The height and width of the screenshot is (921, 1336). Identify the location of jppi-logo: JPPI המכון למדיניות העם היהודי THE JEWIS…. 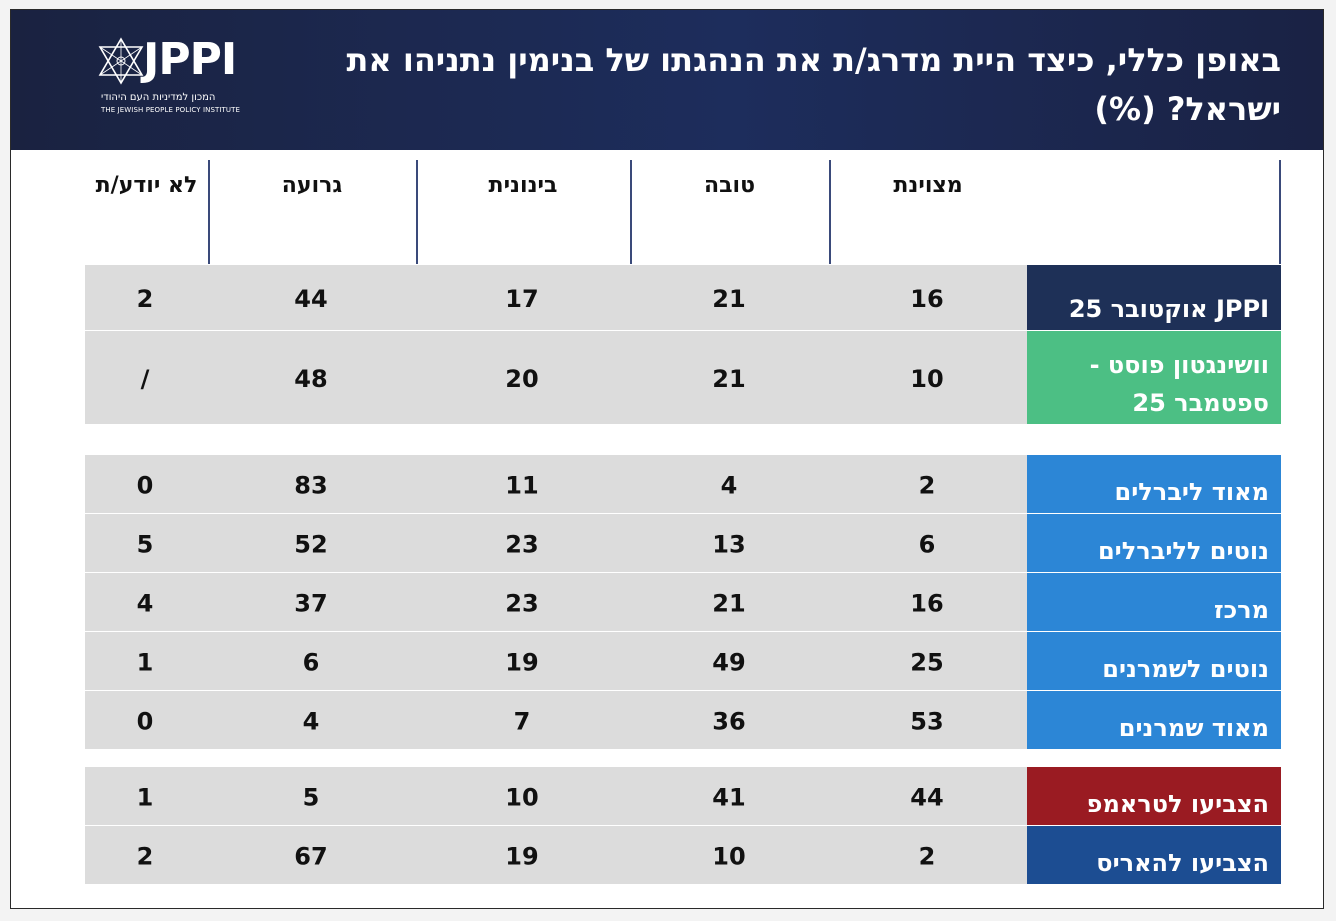
(172, 79).